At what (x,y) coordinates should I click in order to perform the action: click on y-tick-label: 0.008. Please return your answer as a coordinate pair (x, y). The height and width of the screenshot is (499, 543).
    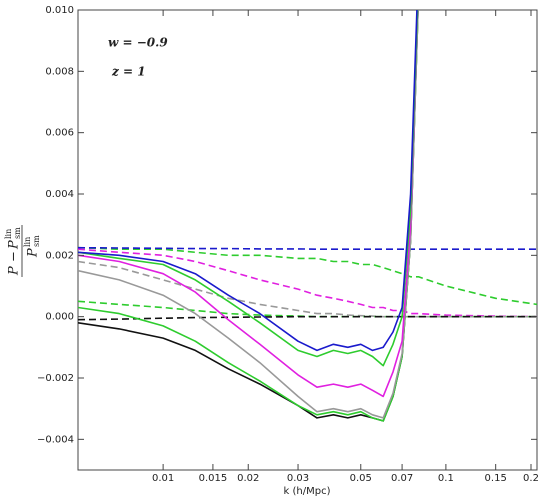
    Looking at the image, I should click on (59, 71).